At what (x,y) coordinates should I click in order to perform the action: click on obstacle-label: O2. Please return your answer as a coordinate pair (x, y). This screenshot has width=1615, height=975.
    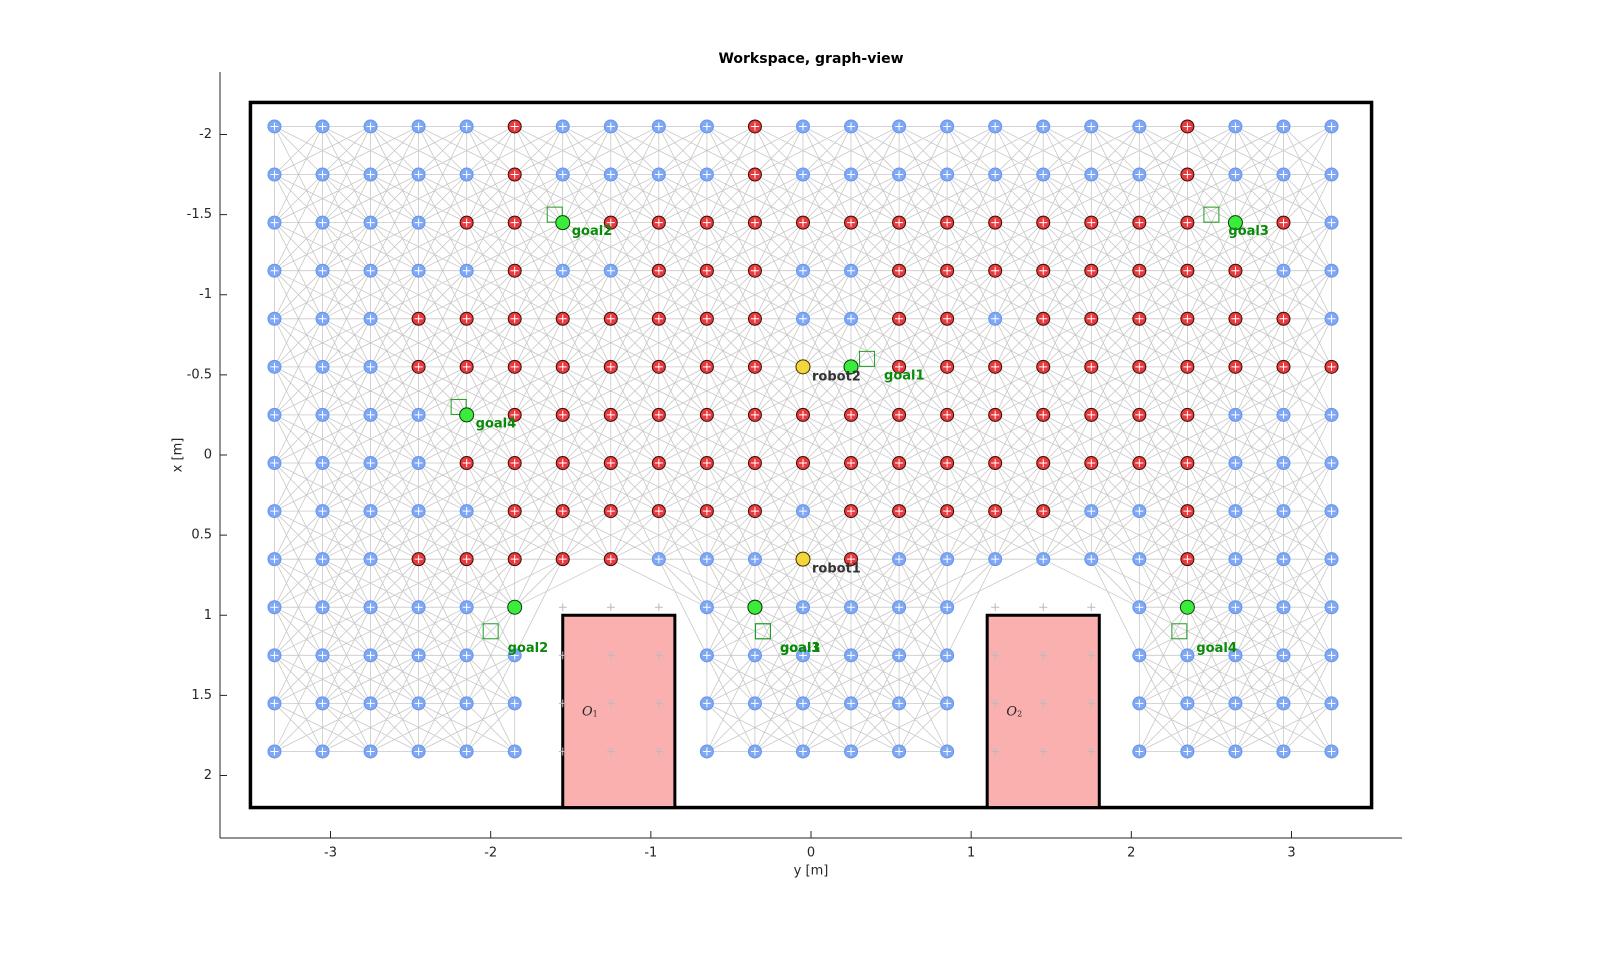
    Looking at the image, I should click on (1014, 711).